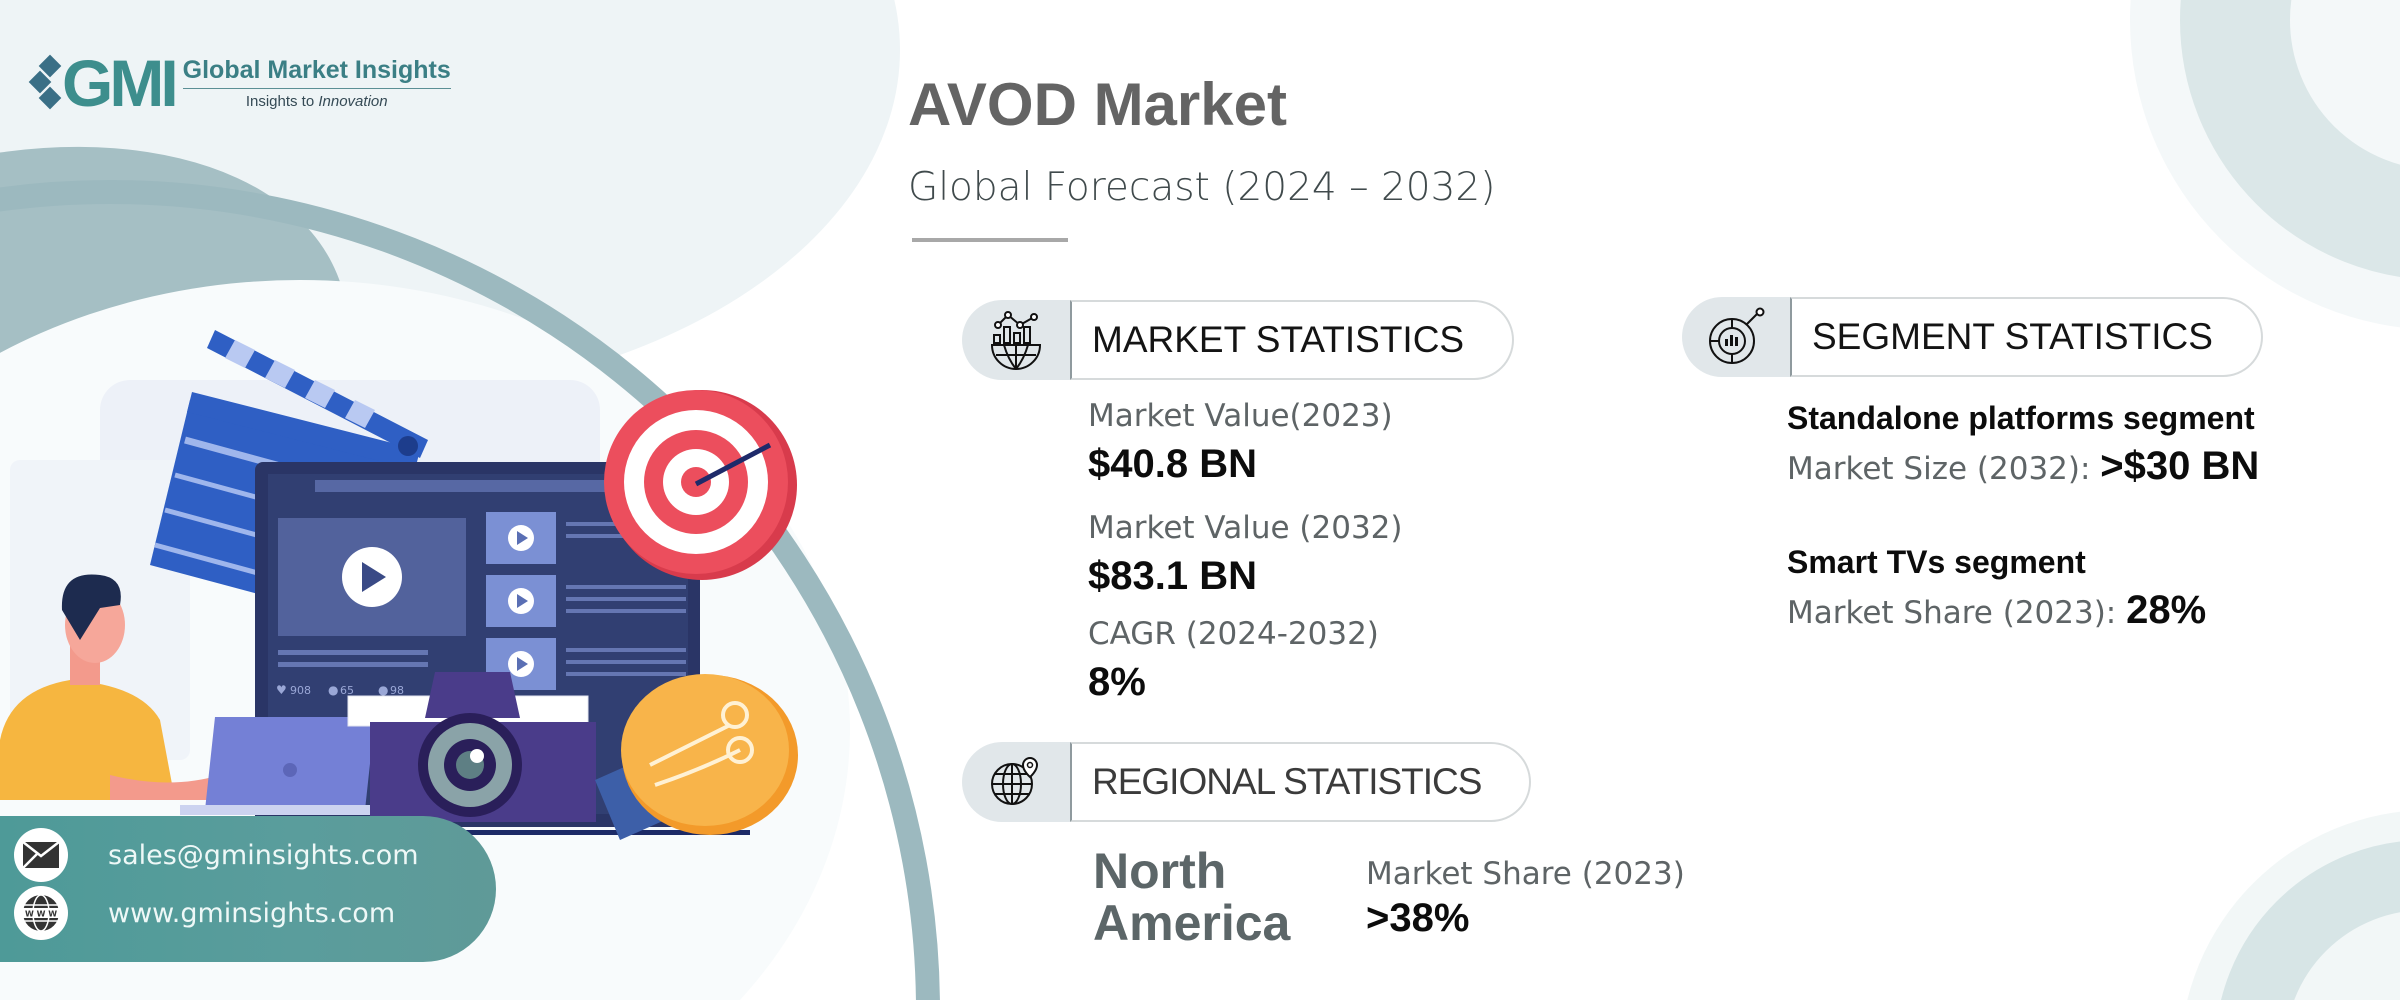 The width and height of the screenshot is (2400, 1000). What do you see at coordinates (41, 855) in the screenshot?
I see `envelope-icon` at bounding box center [41, 855].